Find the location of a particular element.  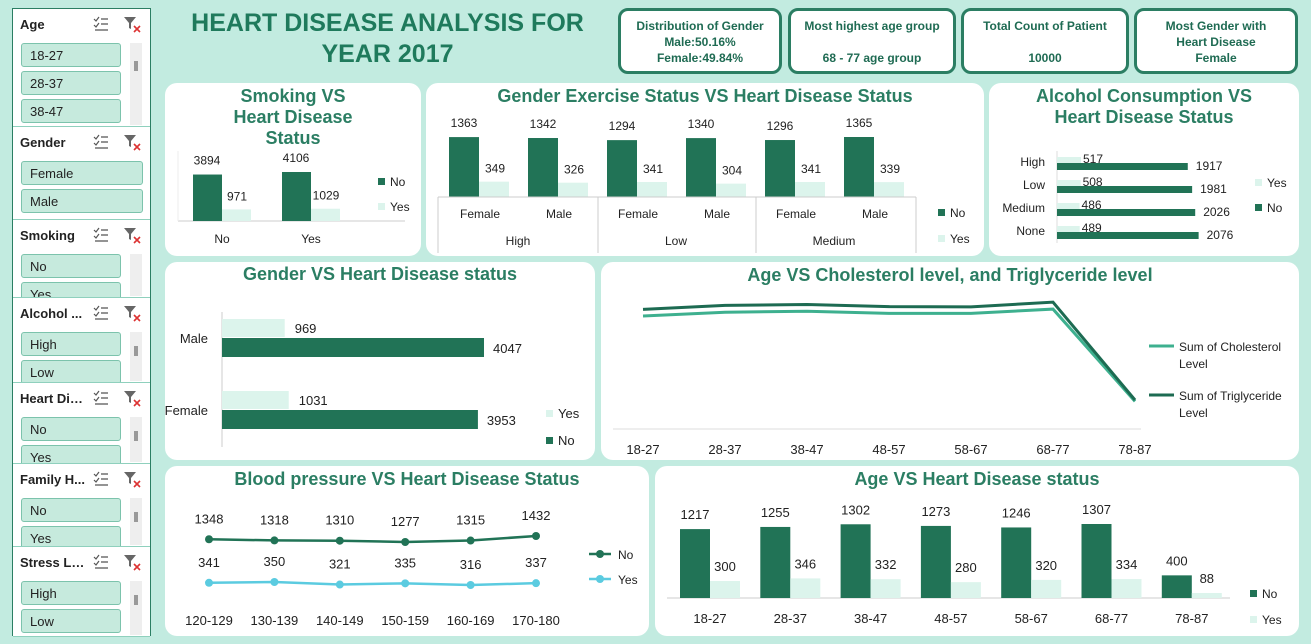

slicer-item: 38-47 is located at coordinates (71, 111).